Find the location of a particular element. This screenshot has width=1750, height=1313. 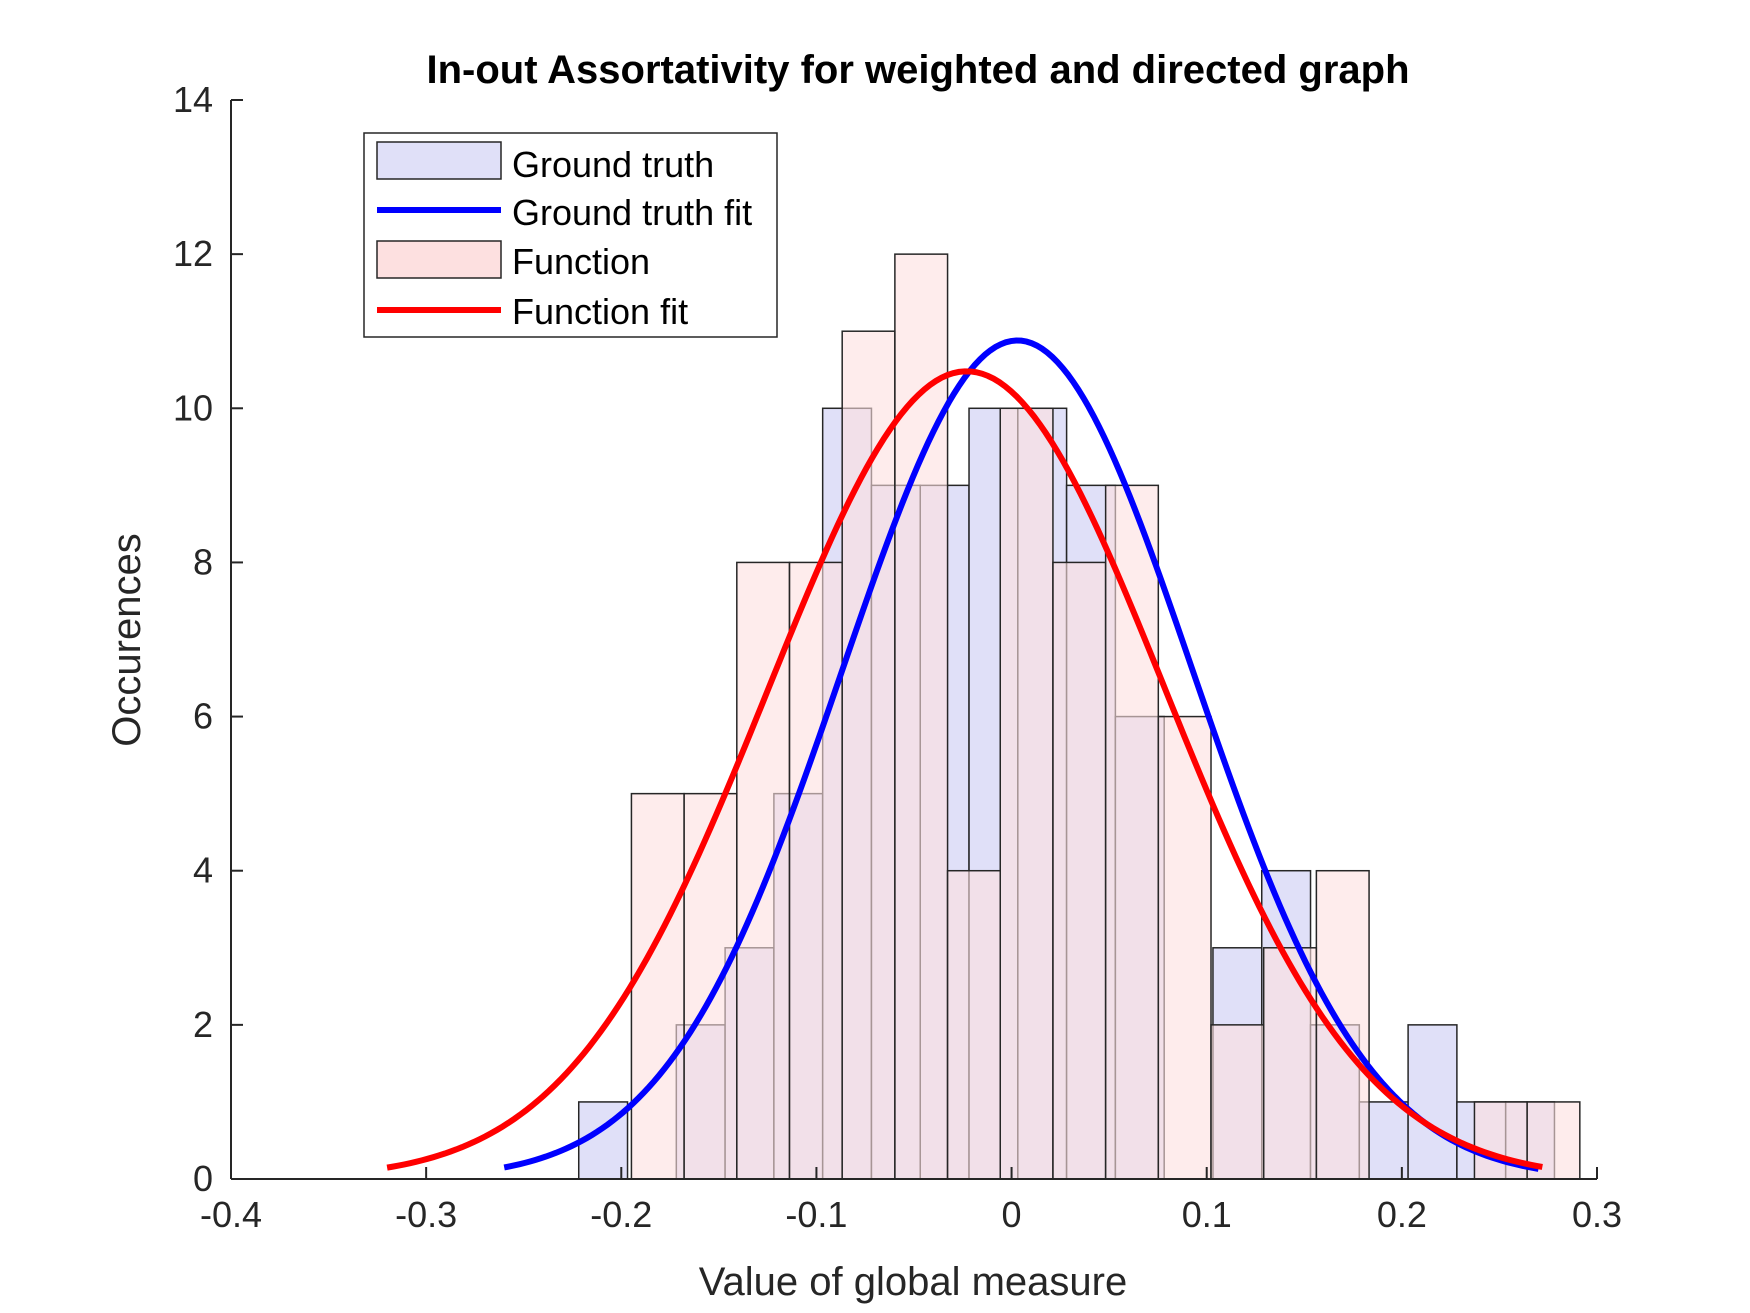

x-tick-label: 0.1 is located at coordinates (1207, 1214).